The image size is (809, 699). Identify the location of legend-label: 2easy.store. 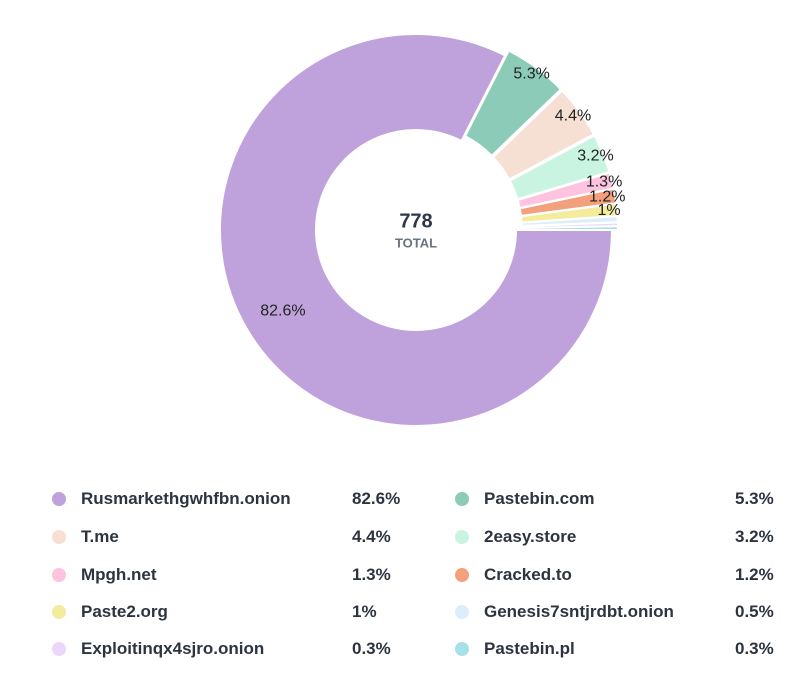
(530, 536).